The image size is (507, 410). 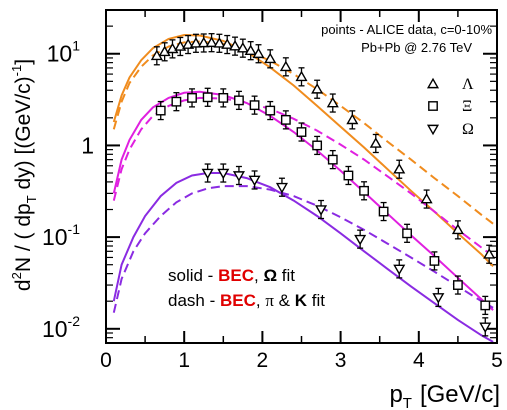 What do you see at coordinates (467, 106) in the screenshot?
I see `legend-label-xi: Ξ` at bounding box center [467, 106].